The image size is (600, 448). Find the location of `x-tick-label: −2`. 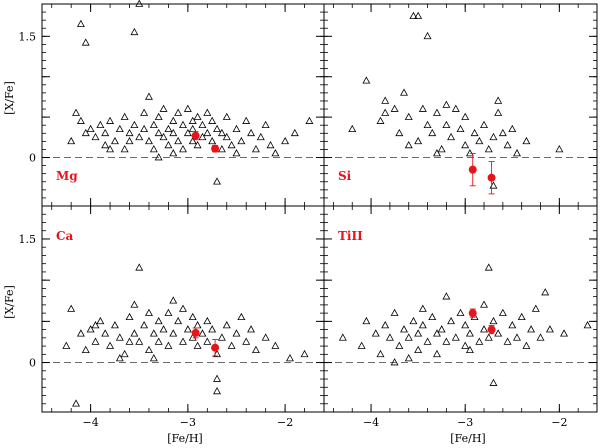

x-tick-label: −2 is located at coordinates (559, 422).